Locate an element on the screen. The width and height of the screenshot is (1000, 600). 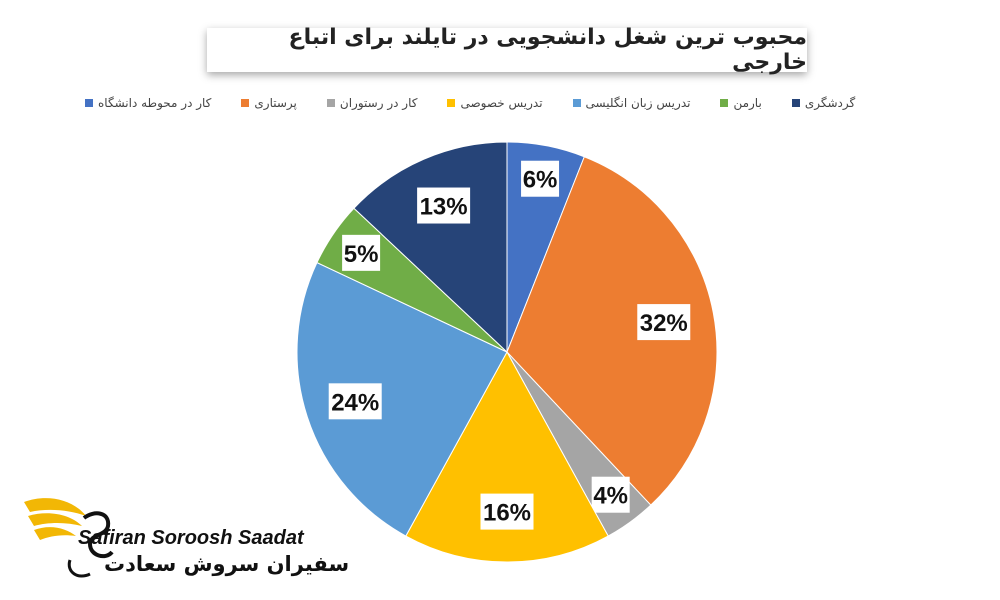
brand-name-en: Safiran Soroosh Saadat is located at coordinates (191, 538).